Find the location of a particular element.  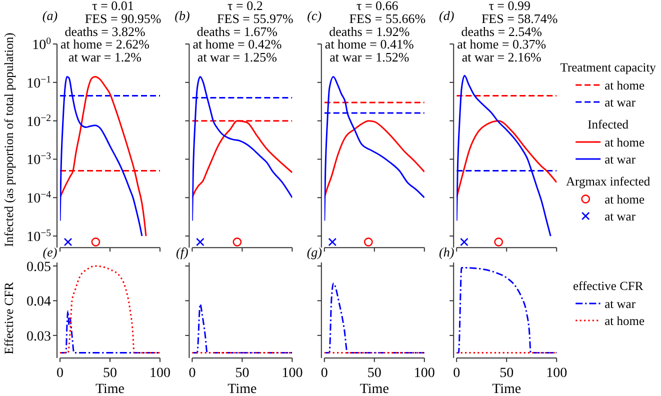

text: Infected is located at coordinates (609, 125).